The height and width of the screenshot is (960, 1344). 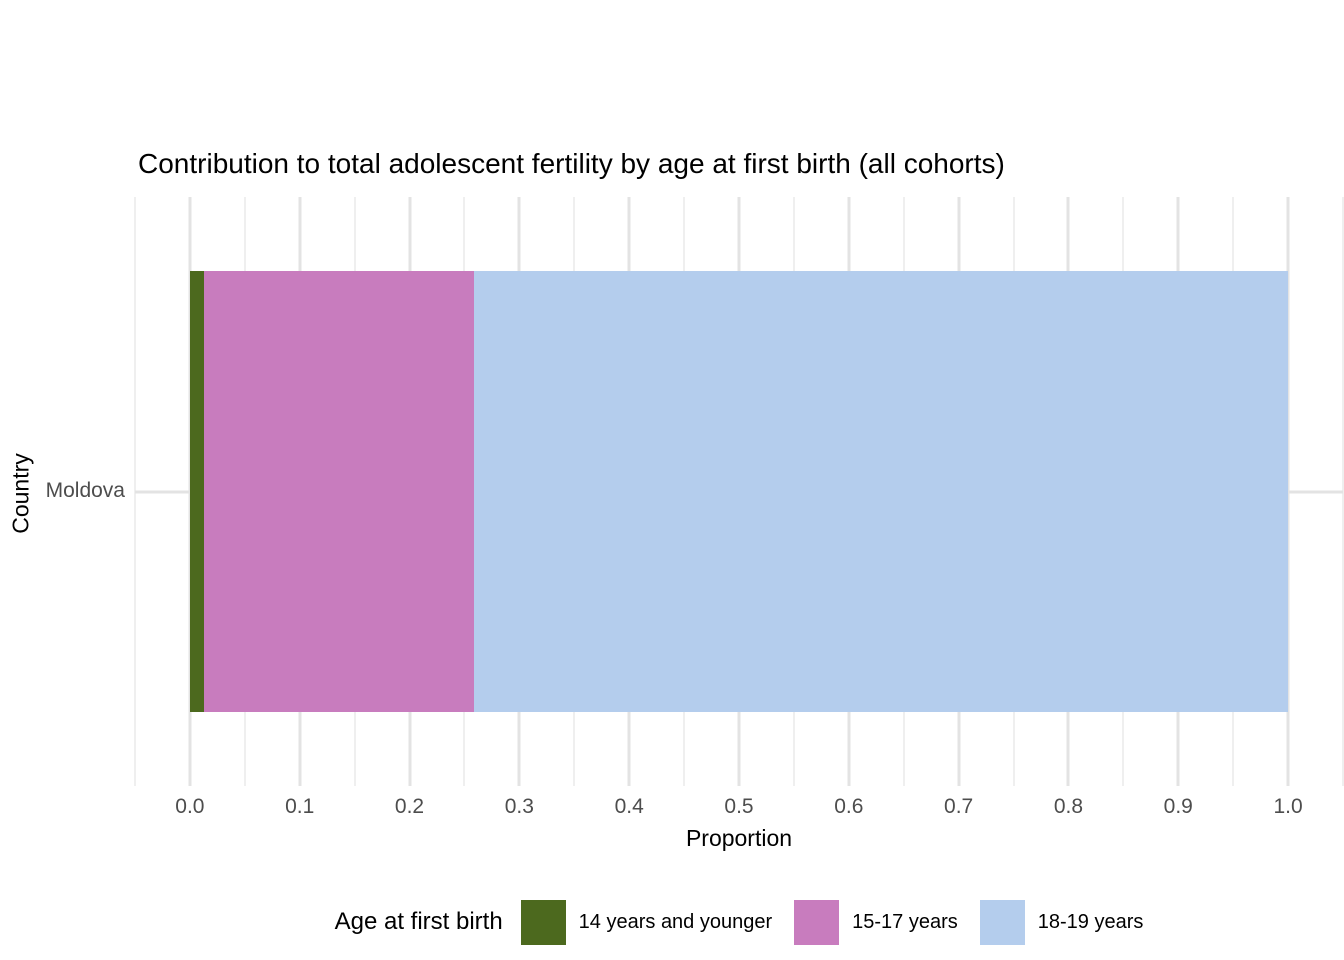 What do you see at coordinates (190, 806) in the screenshot?
I see `x-tick-label: 0.0` at bounding box center [190, 806].